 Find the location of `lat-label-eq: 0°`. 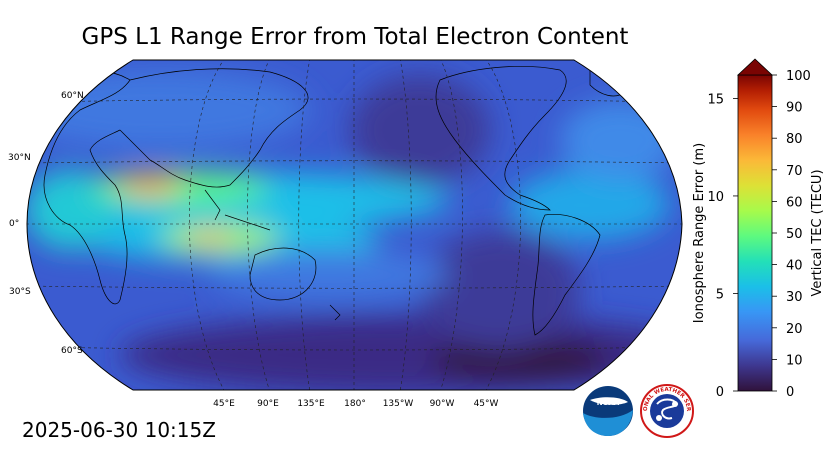

lat-label-eq: 0° is located at coordinates (14, 224).